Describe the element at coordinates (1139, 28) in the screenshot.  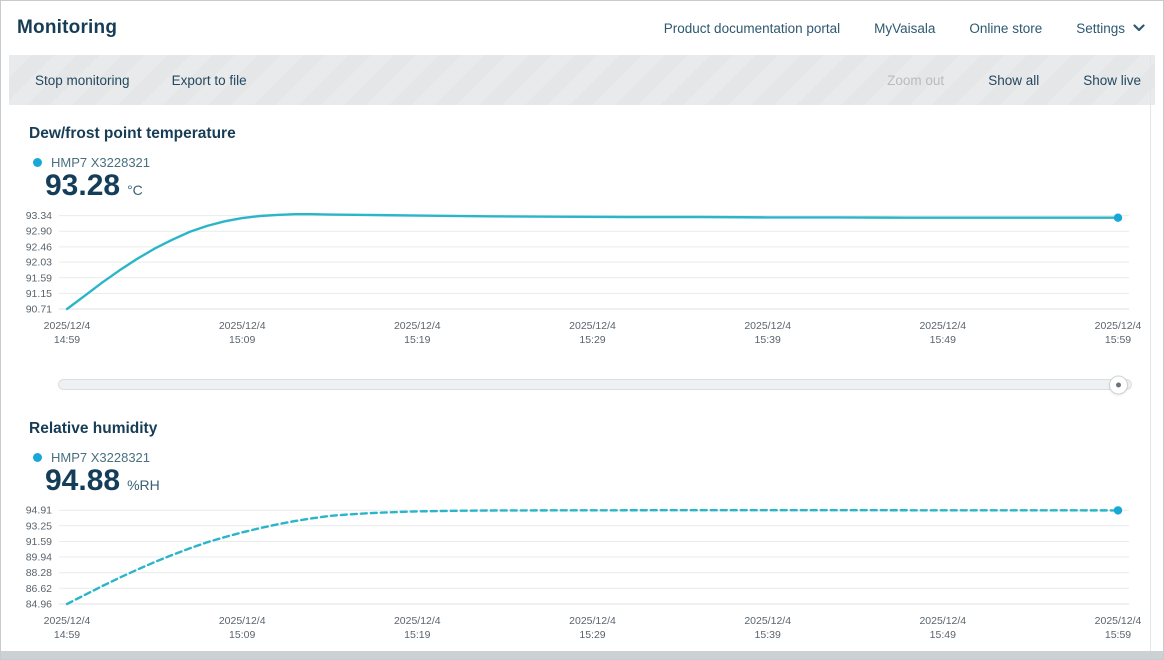
I see `chevron-down-icon` at that location.